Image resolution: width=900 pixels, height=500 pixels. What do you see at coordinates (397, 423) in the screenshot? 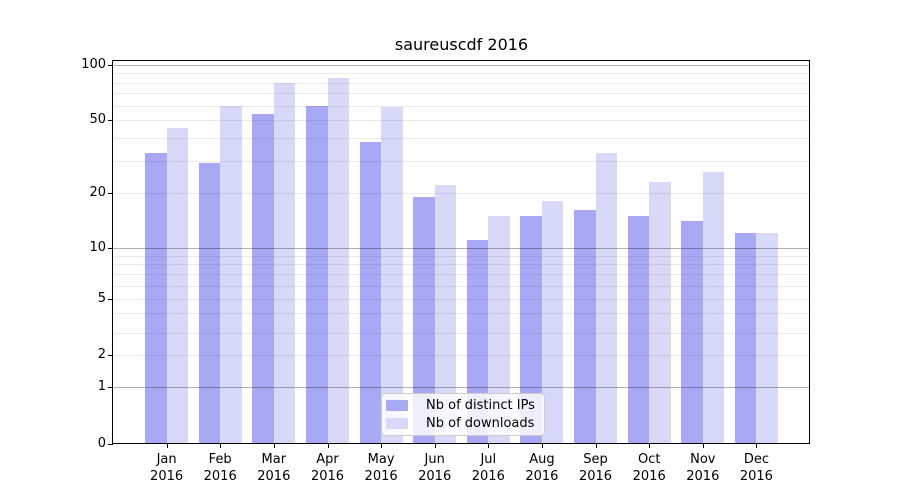
I see `legend-swatch-downloads` at bounding box center [397, 423].